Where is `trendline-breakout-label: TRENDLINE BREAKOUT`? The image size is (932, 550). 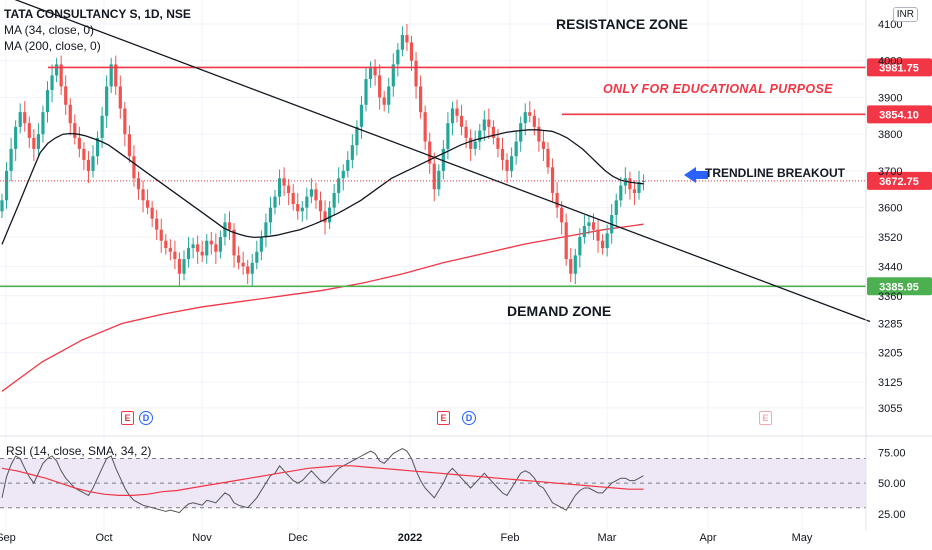
trendline-breakout-label: TRENDLINE BREAKOUT is located at coordinates (775, 173).